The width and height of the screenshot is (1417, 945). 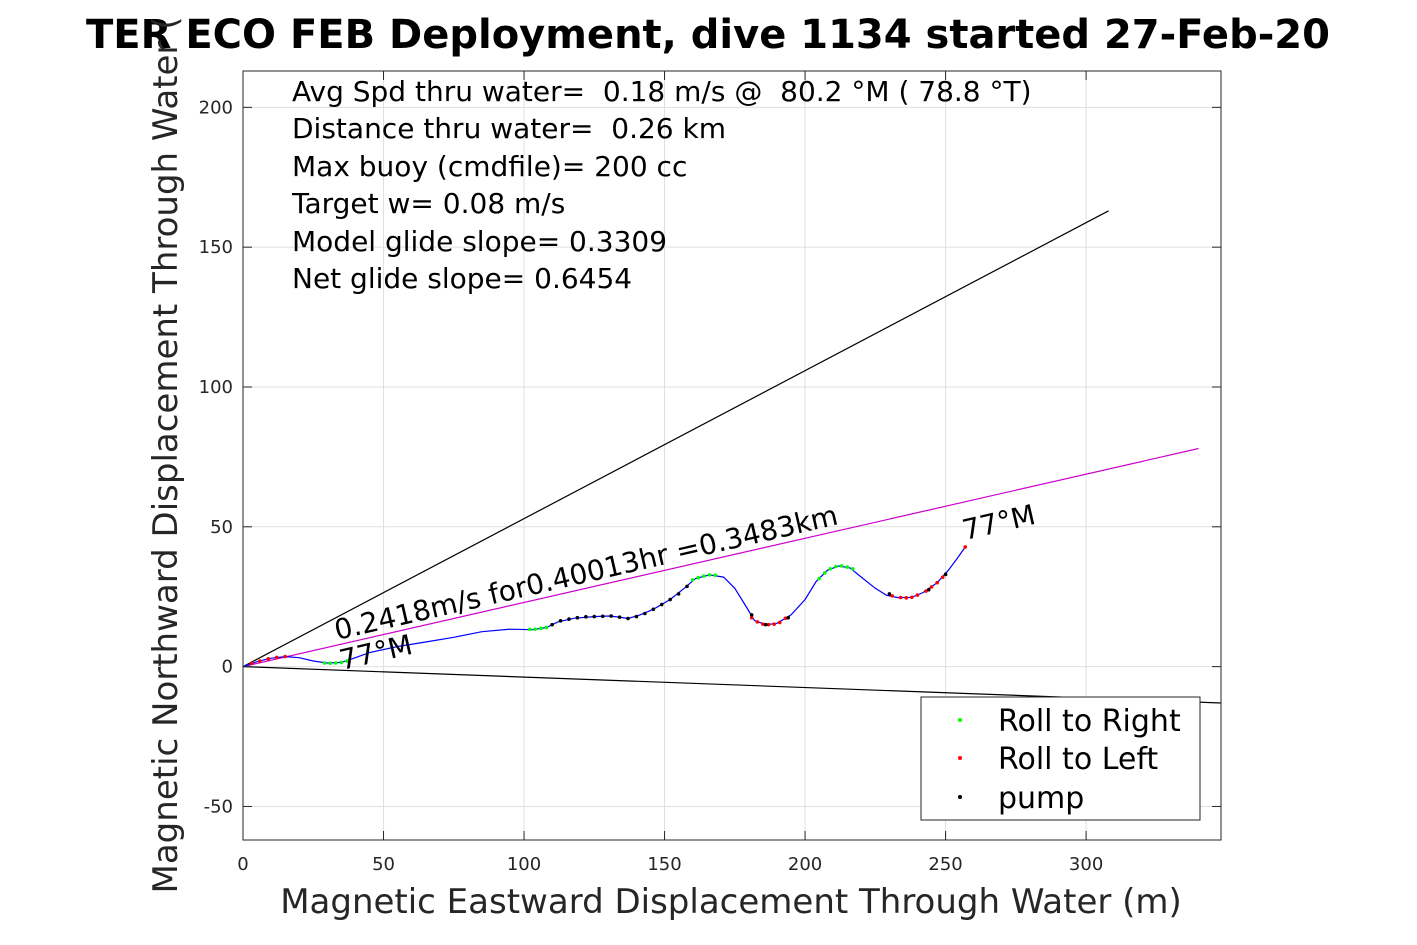 What do you see at coordinates (608, 605) in the screenshot?
I see `markers-layer` at bounding box center [608, 605].